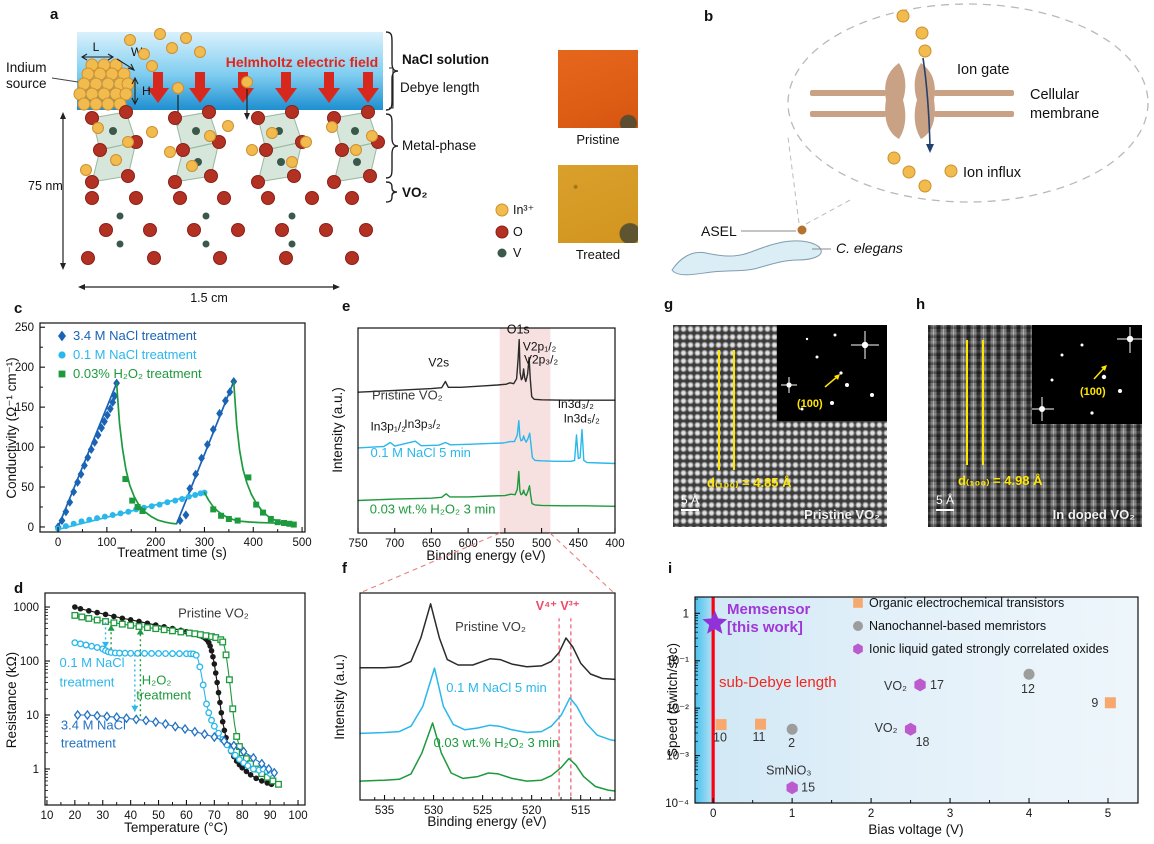  Describe the element at coordinates (502, 253) in the screenshot. I see `legend-v-icon` at that location.